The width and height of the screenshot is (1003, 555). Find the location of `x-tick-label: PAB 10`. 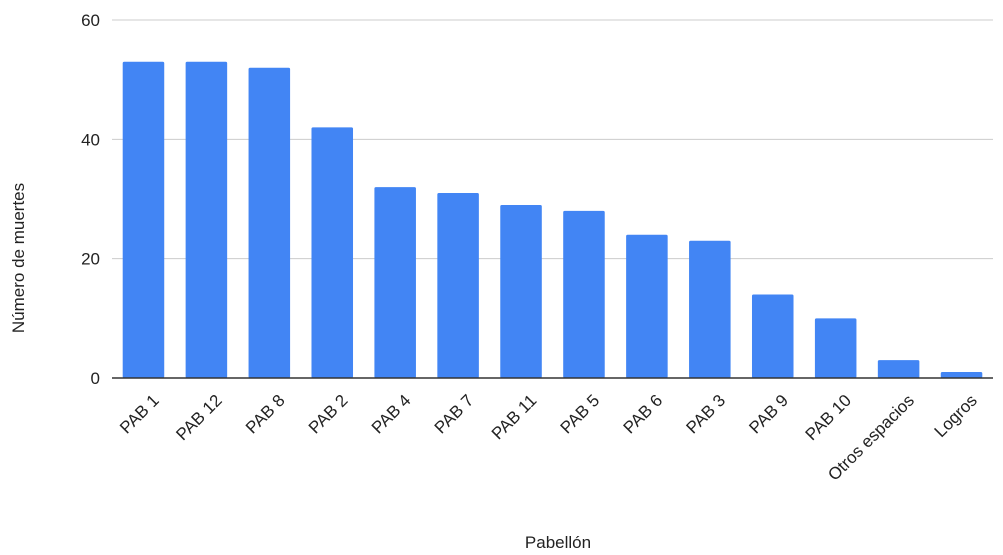

x-tick-label: PAB 10 is located at coordinates (828, 417).